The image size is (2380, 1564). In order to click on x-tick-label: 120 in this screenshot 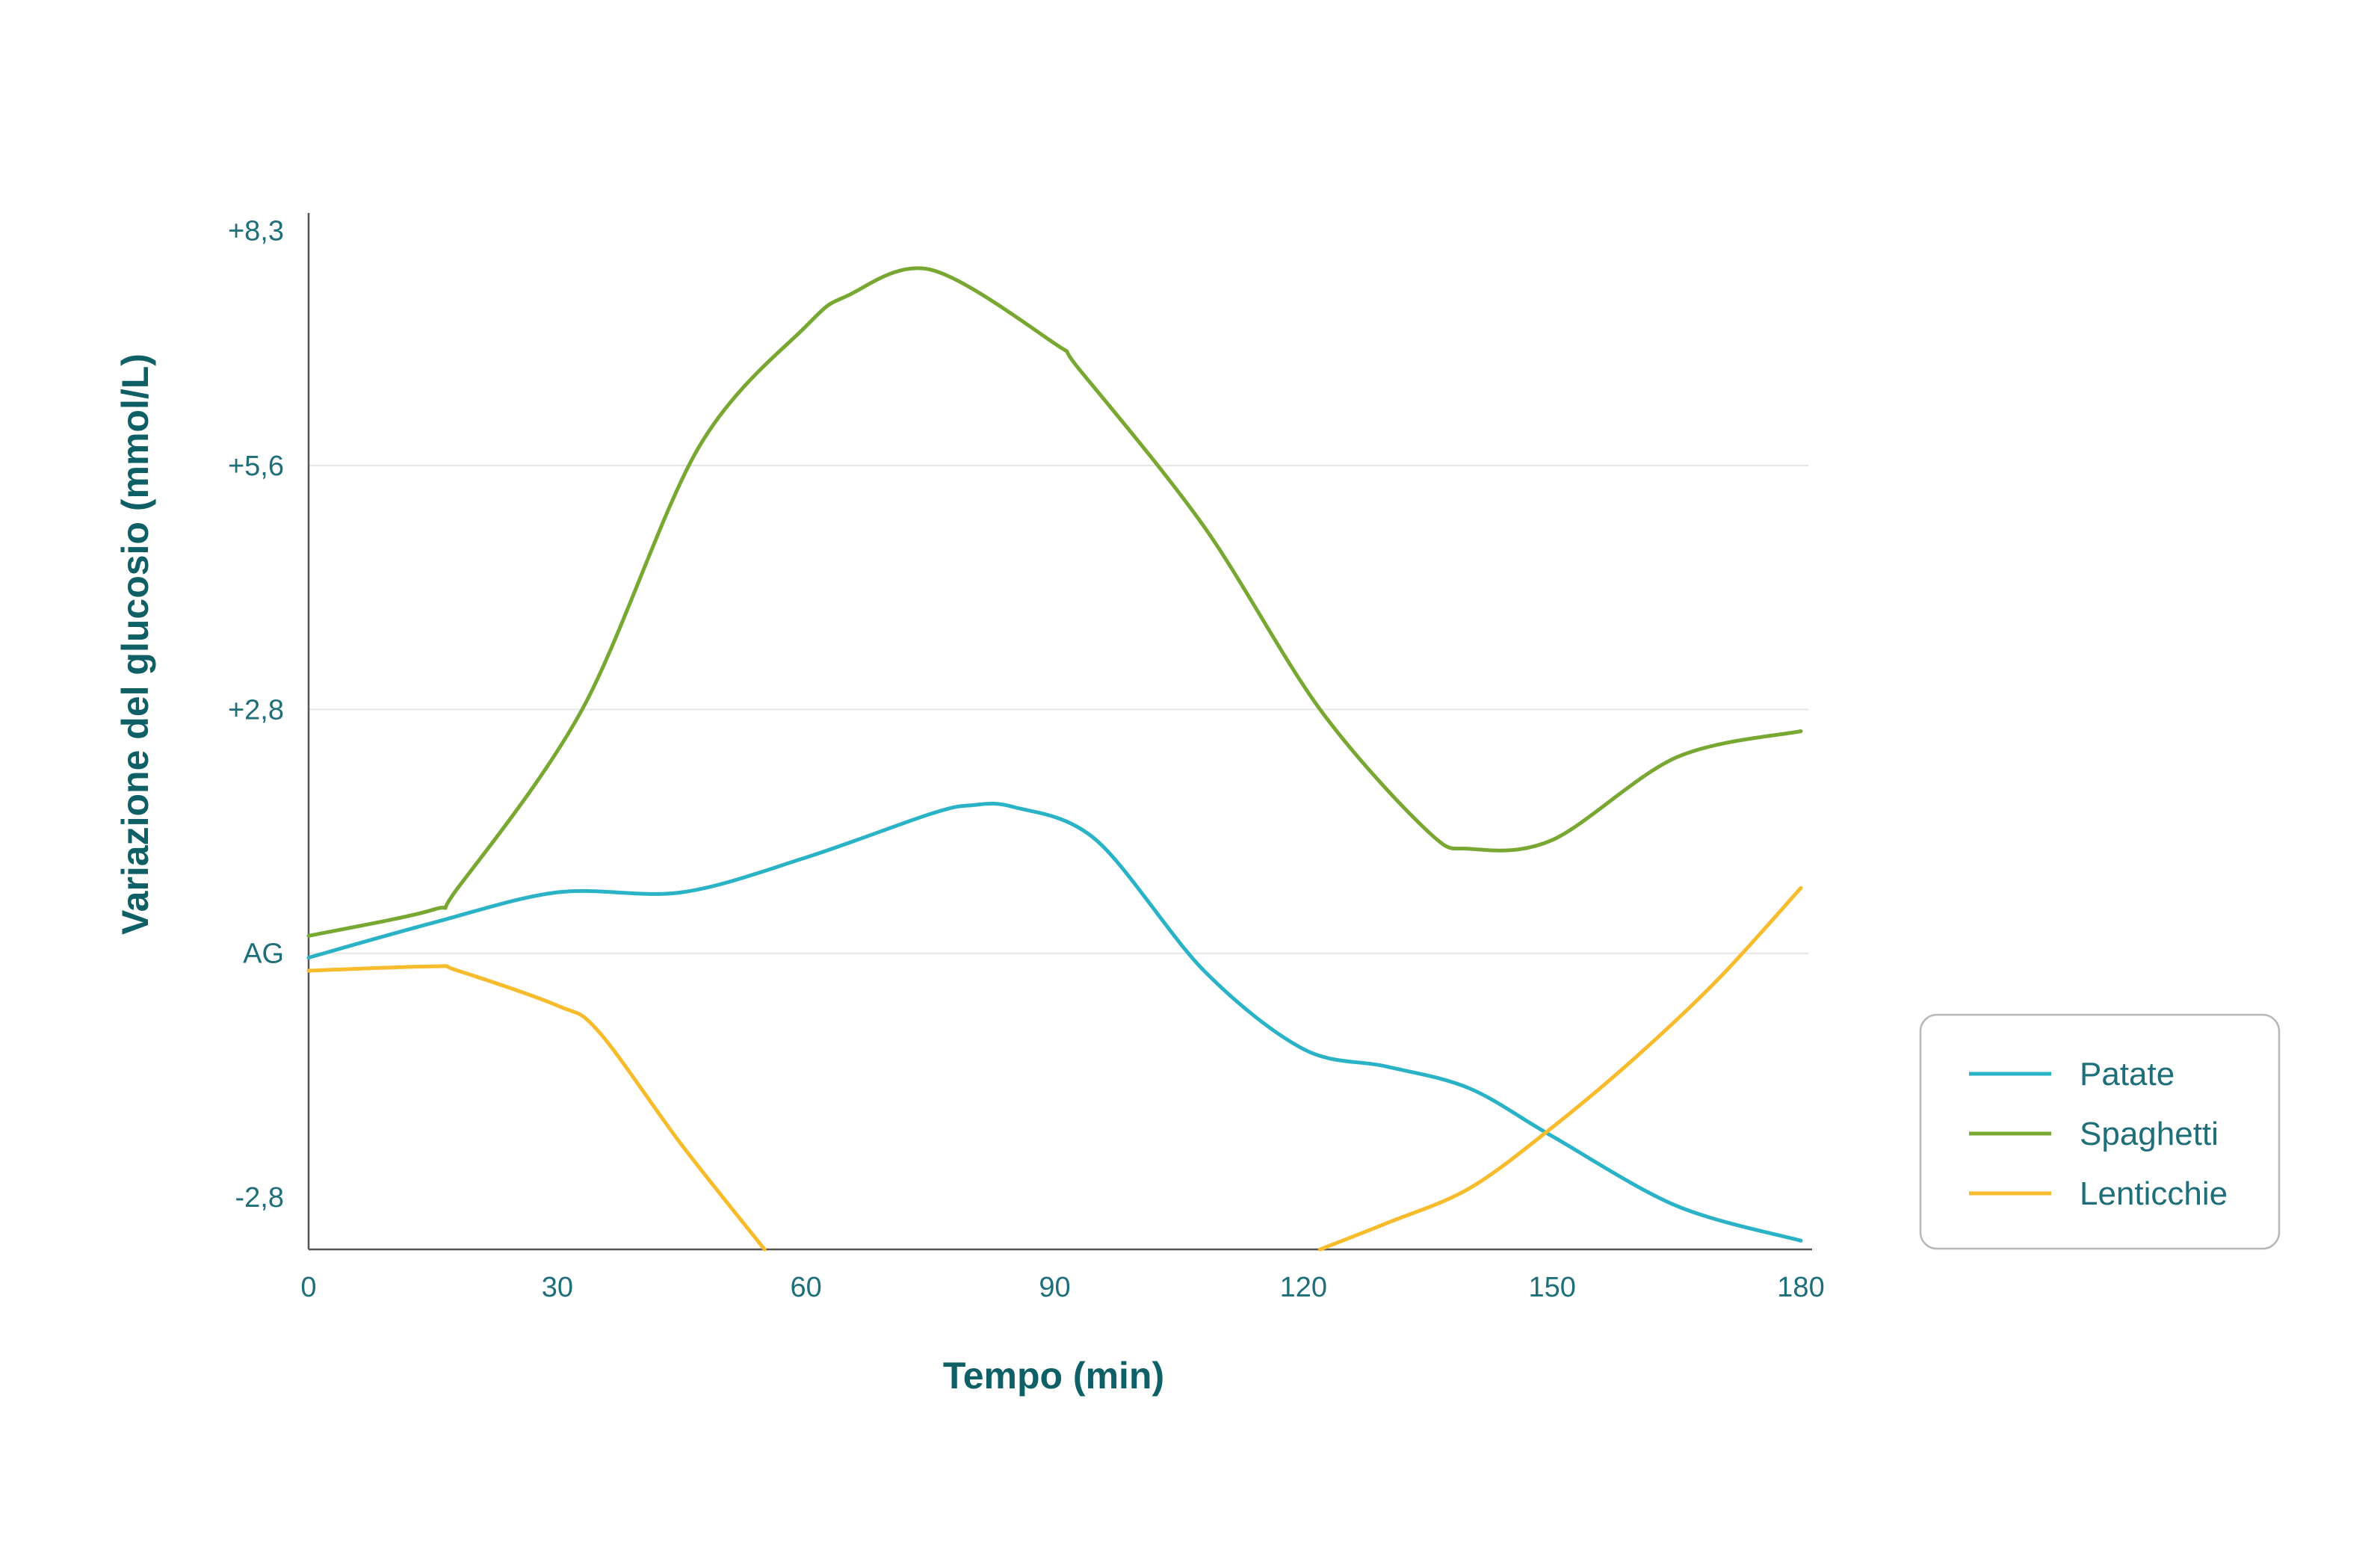, I will do `click(1303, 1287)`.